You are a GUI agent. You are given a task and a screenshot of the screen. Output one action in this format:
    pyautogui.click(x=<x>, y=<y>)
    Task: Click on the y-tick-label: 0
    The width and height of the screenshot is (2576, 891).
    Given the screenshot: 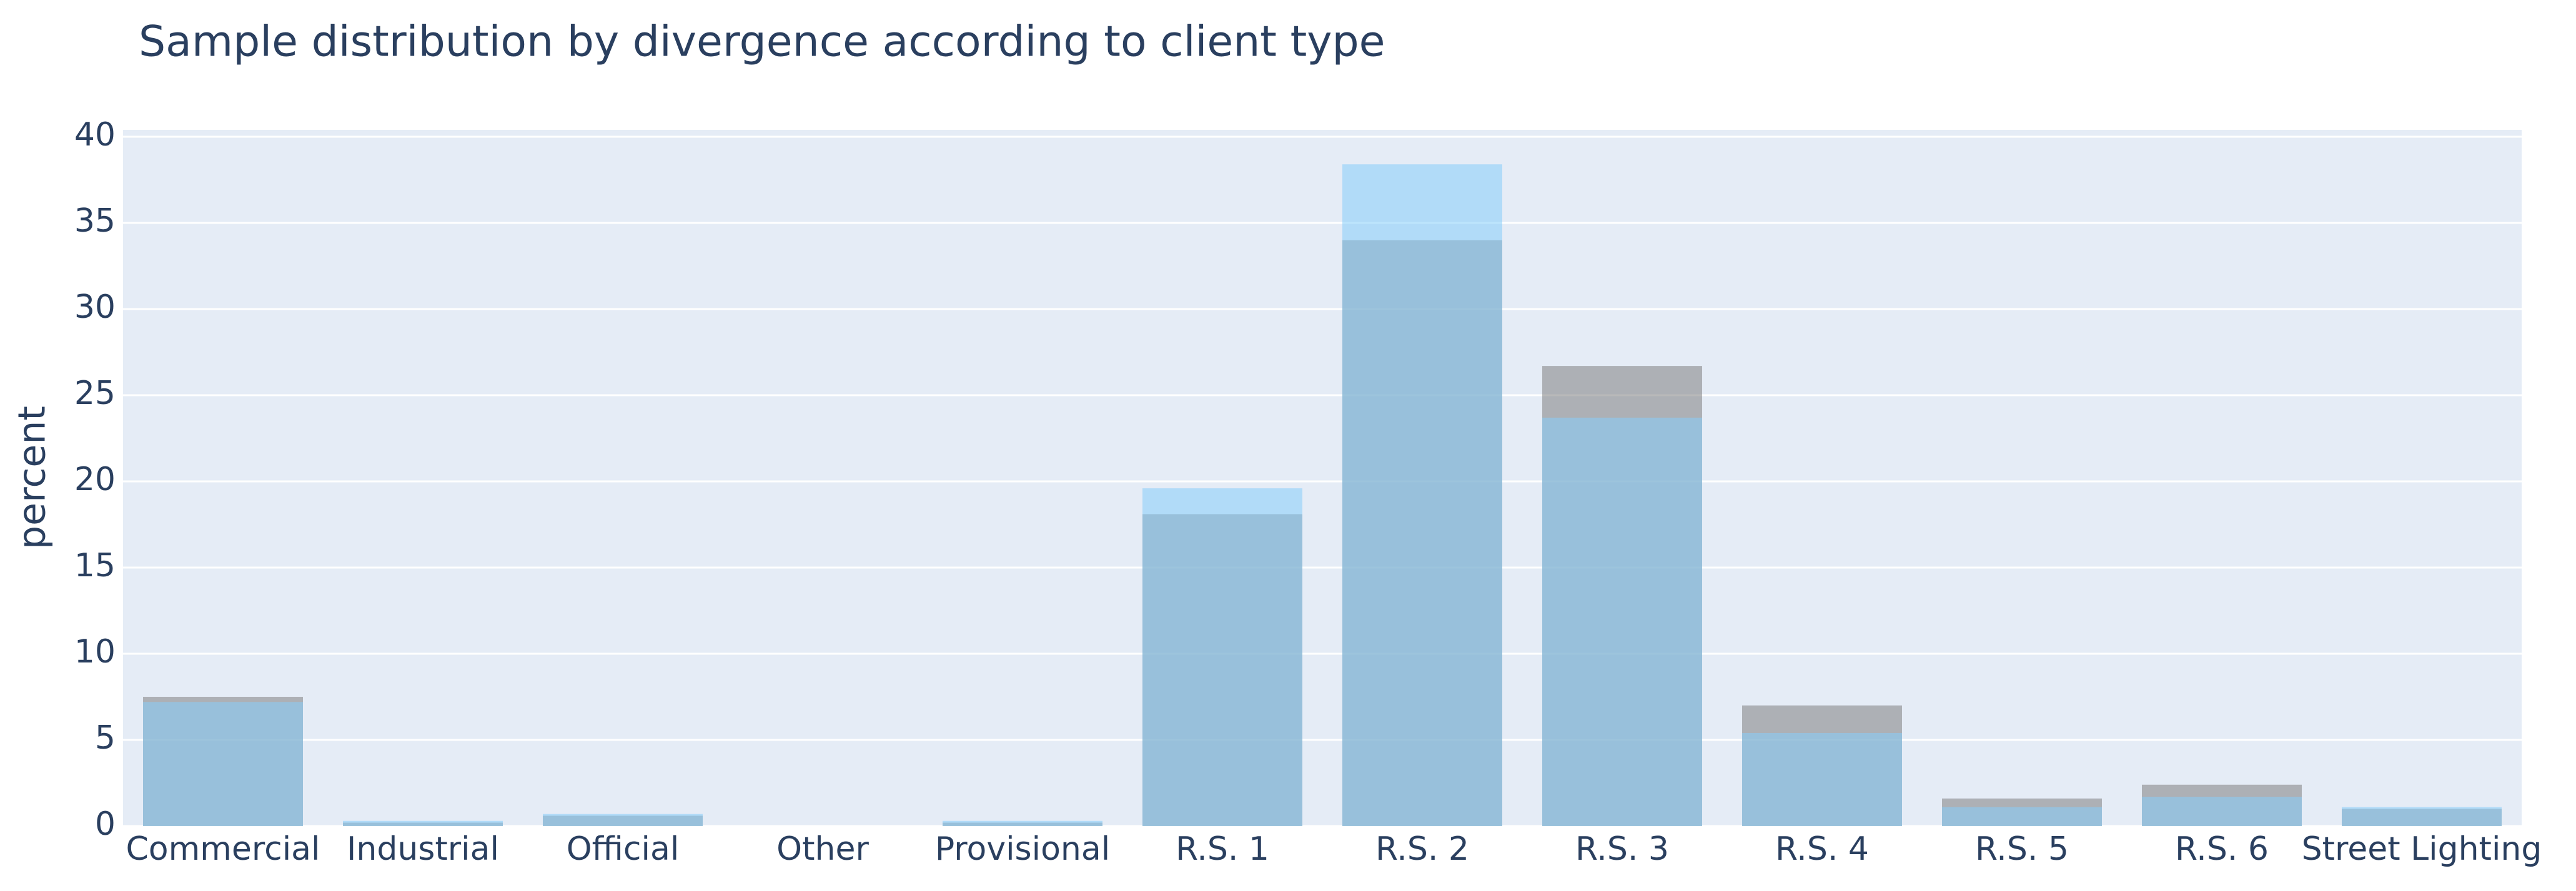 What is the action you would take?
    pyautogui.click(x=105, y=824)
    